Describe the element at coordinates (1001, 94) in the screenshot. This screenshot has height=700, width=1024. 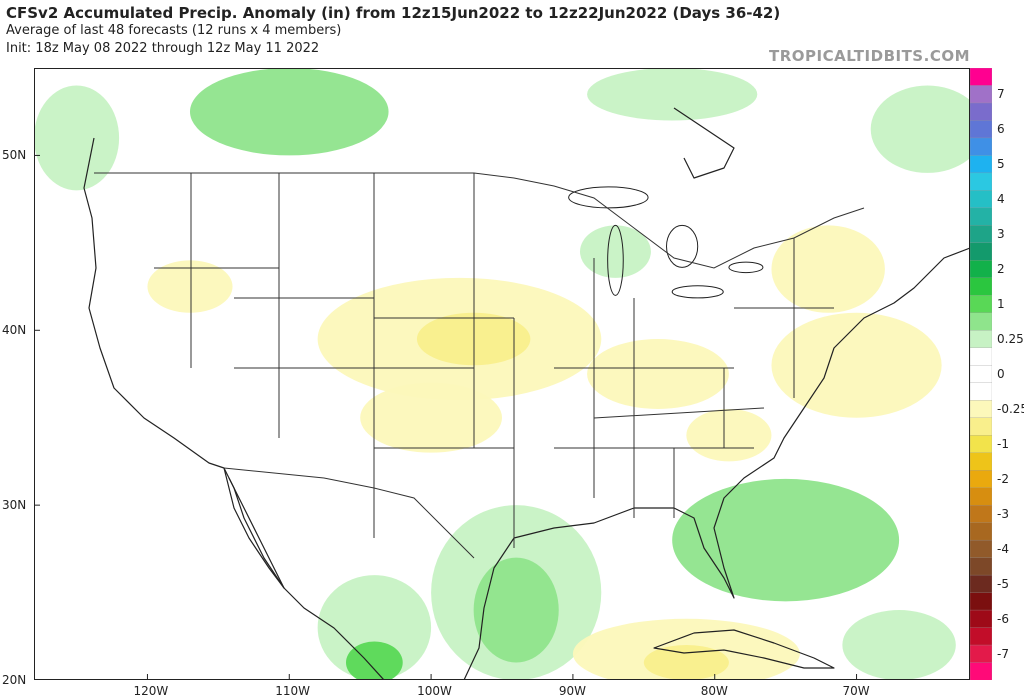
I see `legend-label: 7` at that location.